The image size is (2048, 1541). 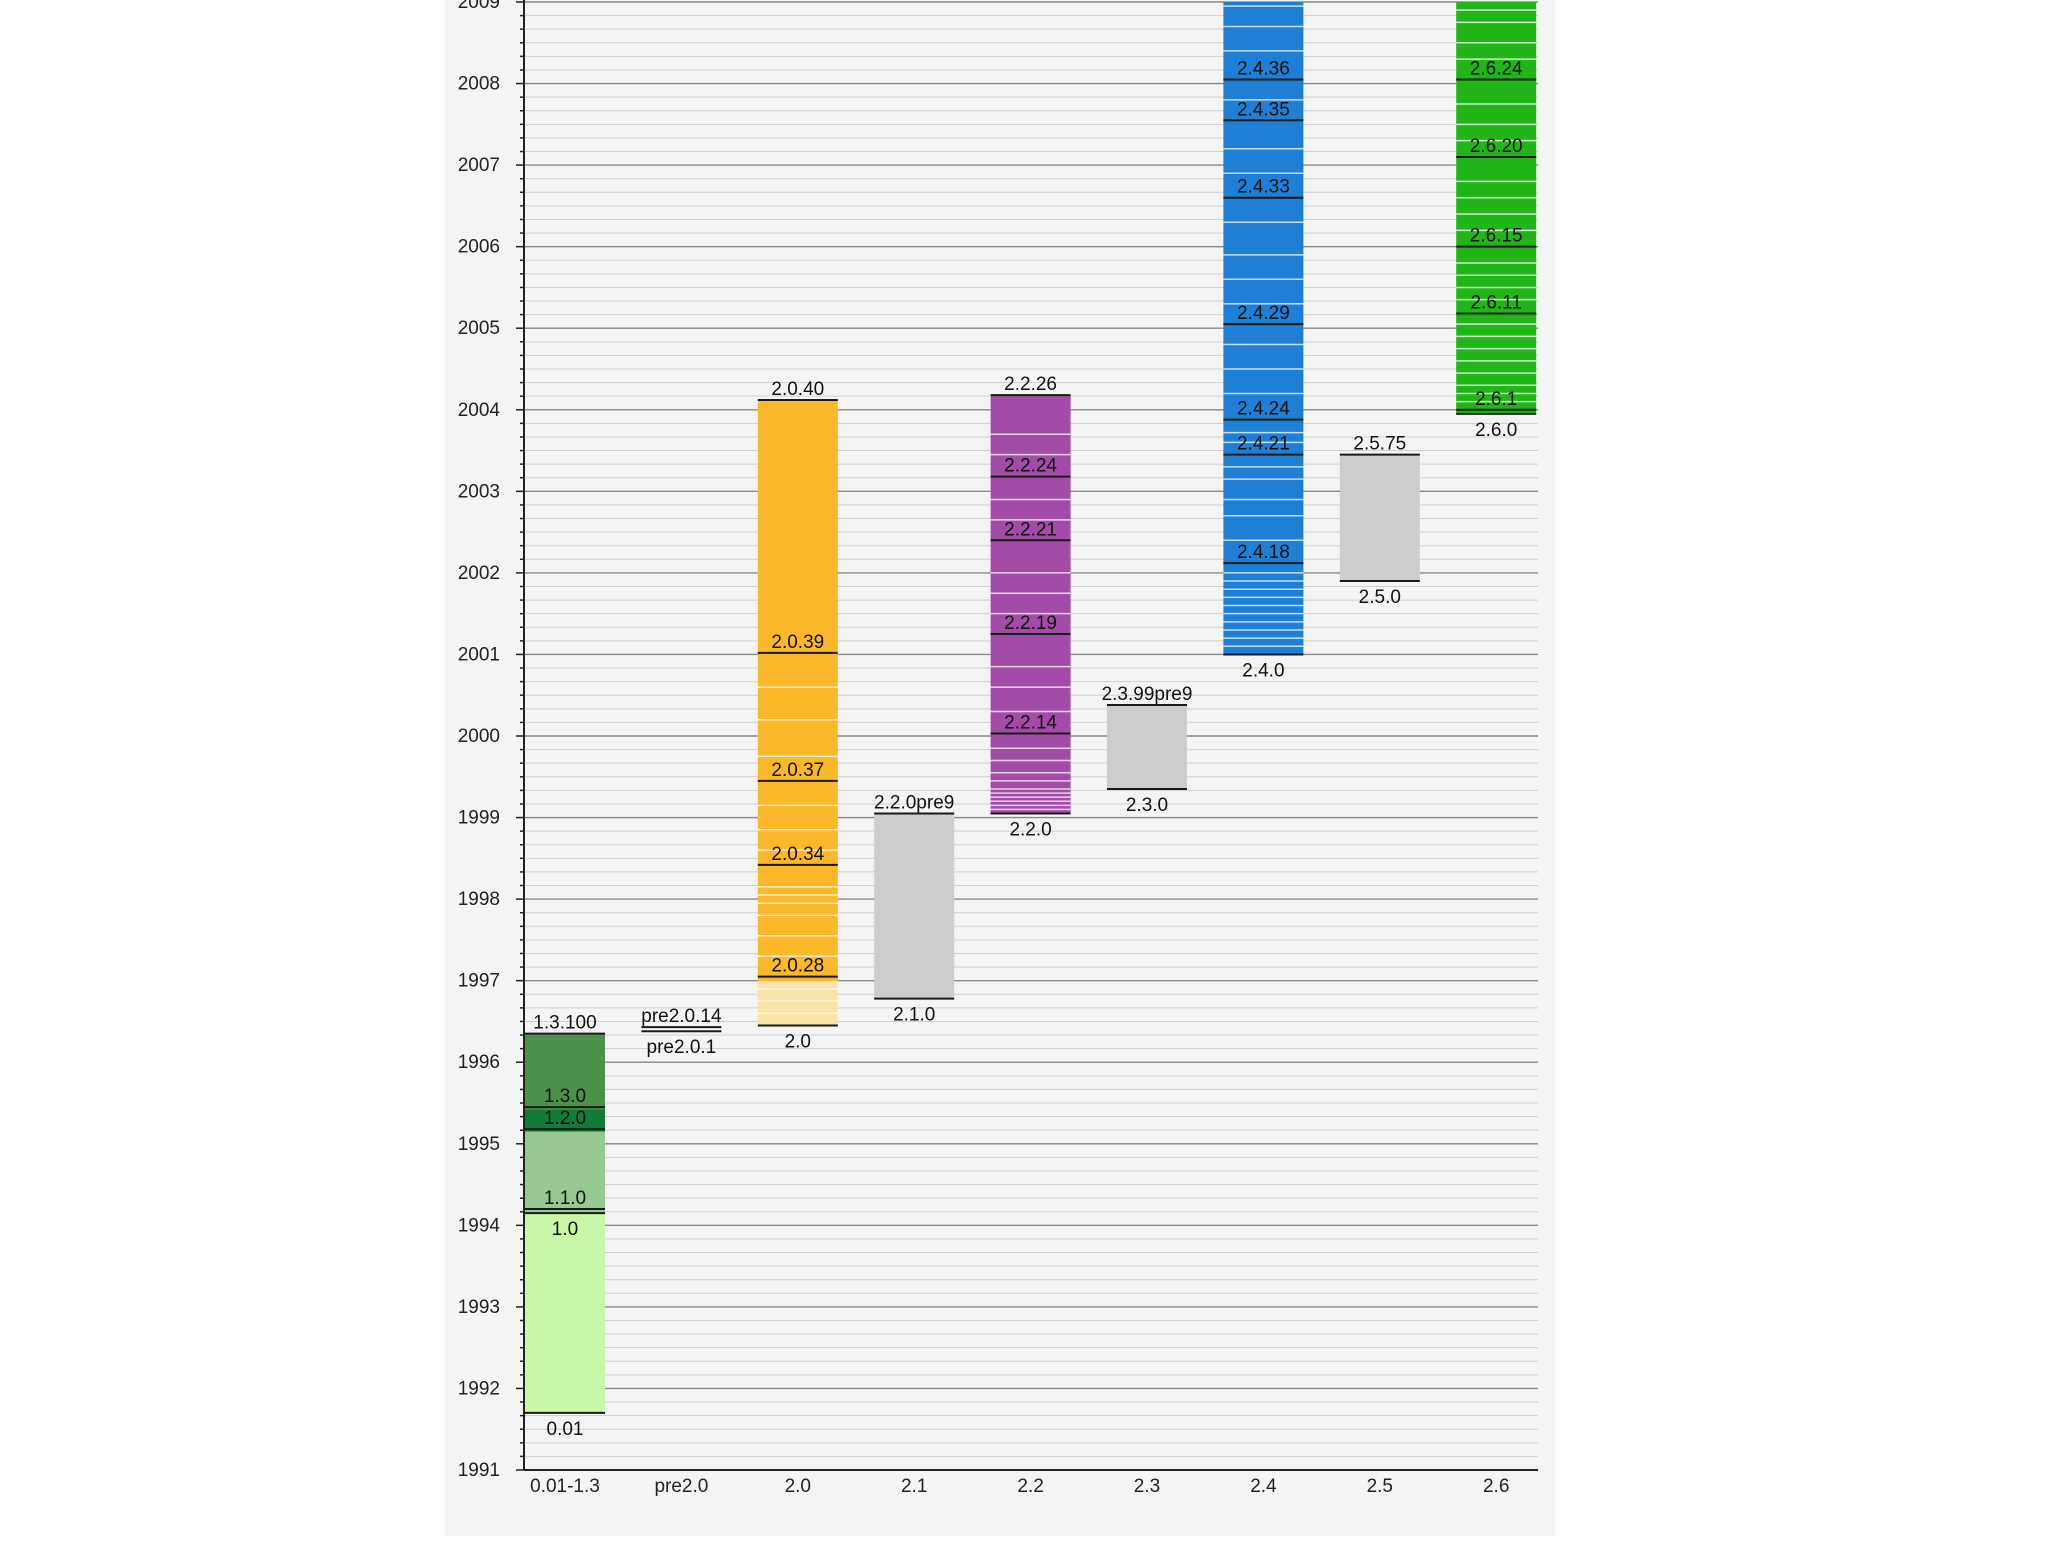 I want to click on version-column-2.1: 2.1.0 2.2.0pre9, so click(x=914, y=908).